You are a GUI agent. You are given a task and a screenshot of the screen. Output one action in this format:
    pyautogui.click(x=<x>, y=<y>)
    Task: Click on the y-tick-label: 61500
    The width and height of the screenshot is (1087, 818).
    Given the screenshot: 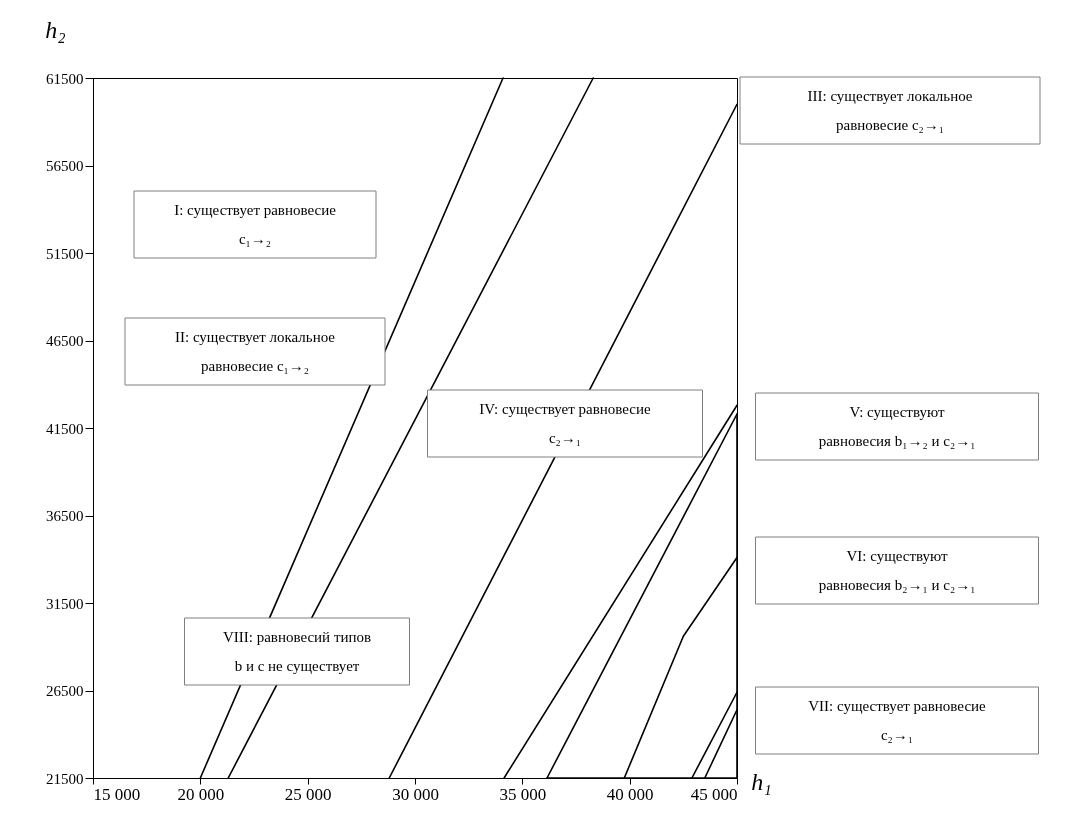 What is the action you would take?
    pyautogui.click(x=65, y=78)
    